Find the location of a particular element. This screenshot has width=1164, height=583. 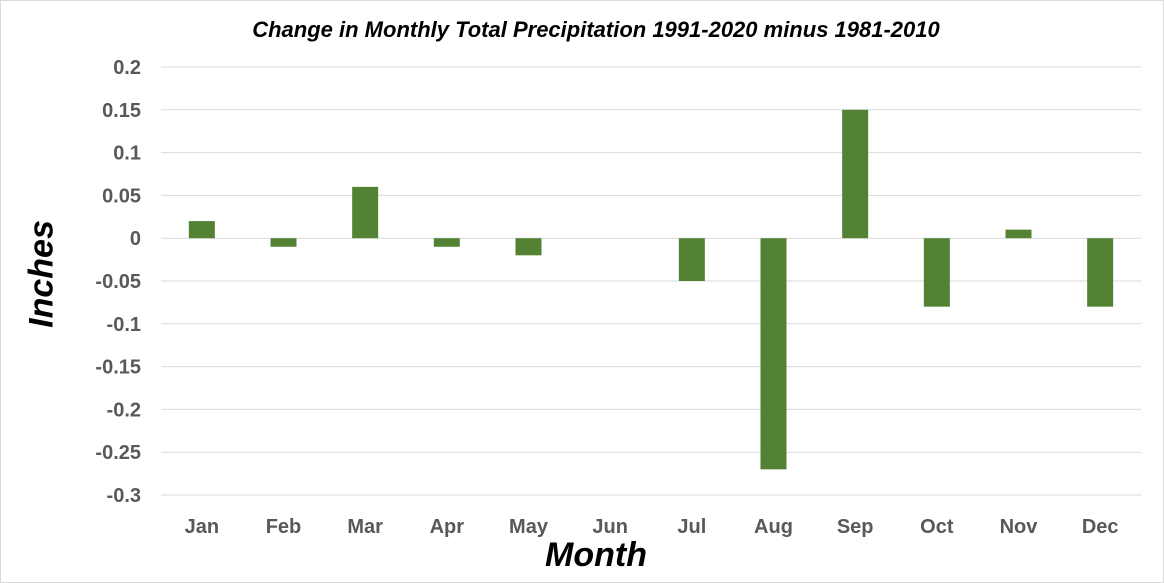

y-tick-label: 0.15 is located at coordinates (121, 111).